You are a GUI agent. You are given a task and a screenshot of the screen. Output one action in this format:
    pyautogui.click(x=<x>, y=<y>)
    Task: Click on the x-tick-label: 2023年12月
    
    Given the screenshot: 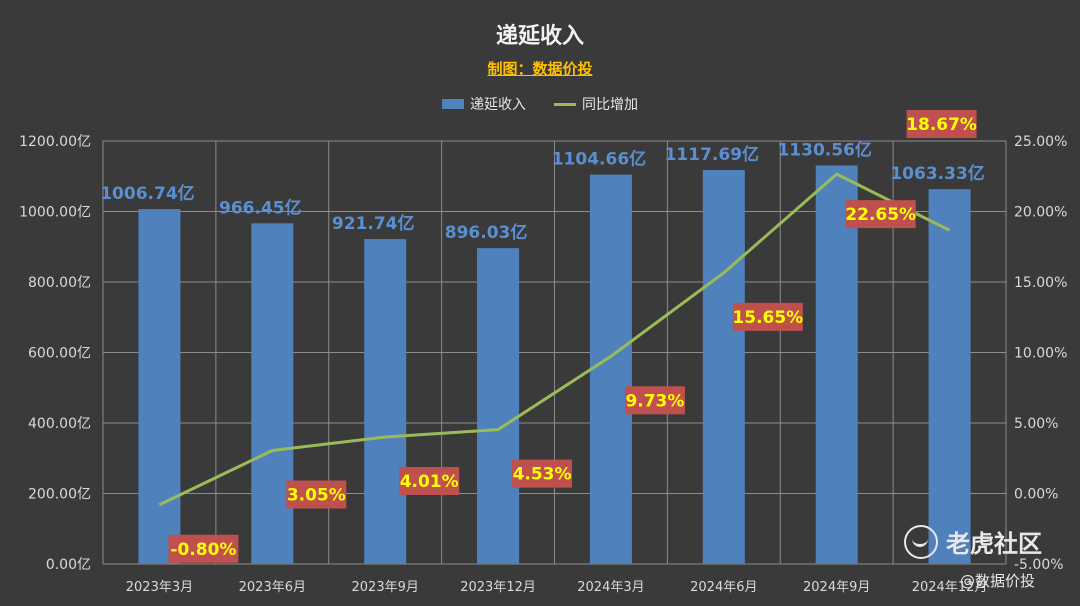 What is the action you would take?
    pyautogui.click(x=498, y=587)
    